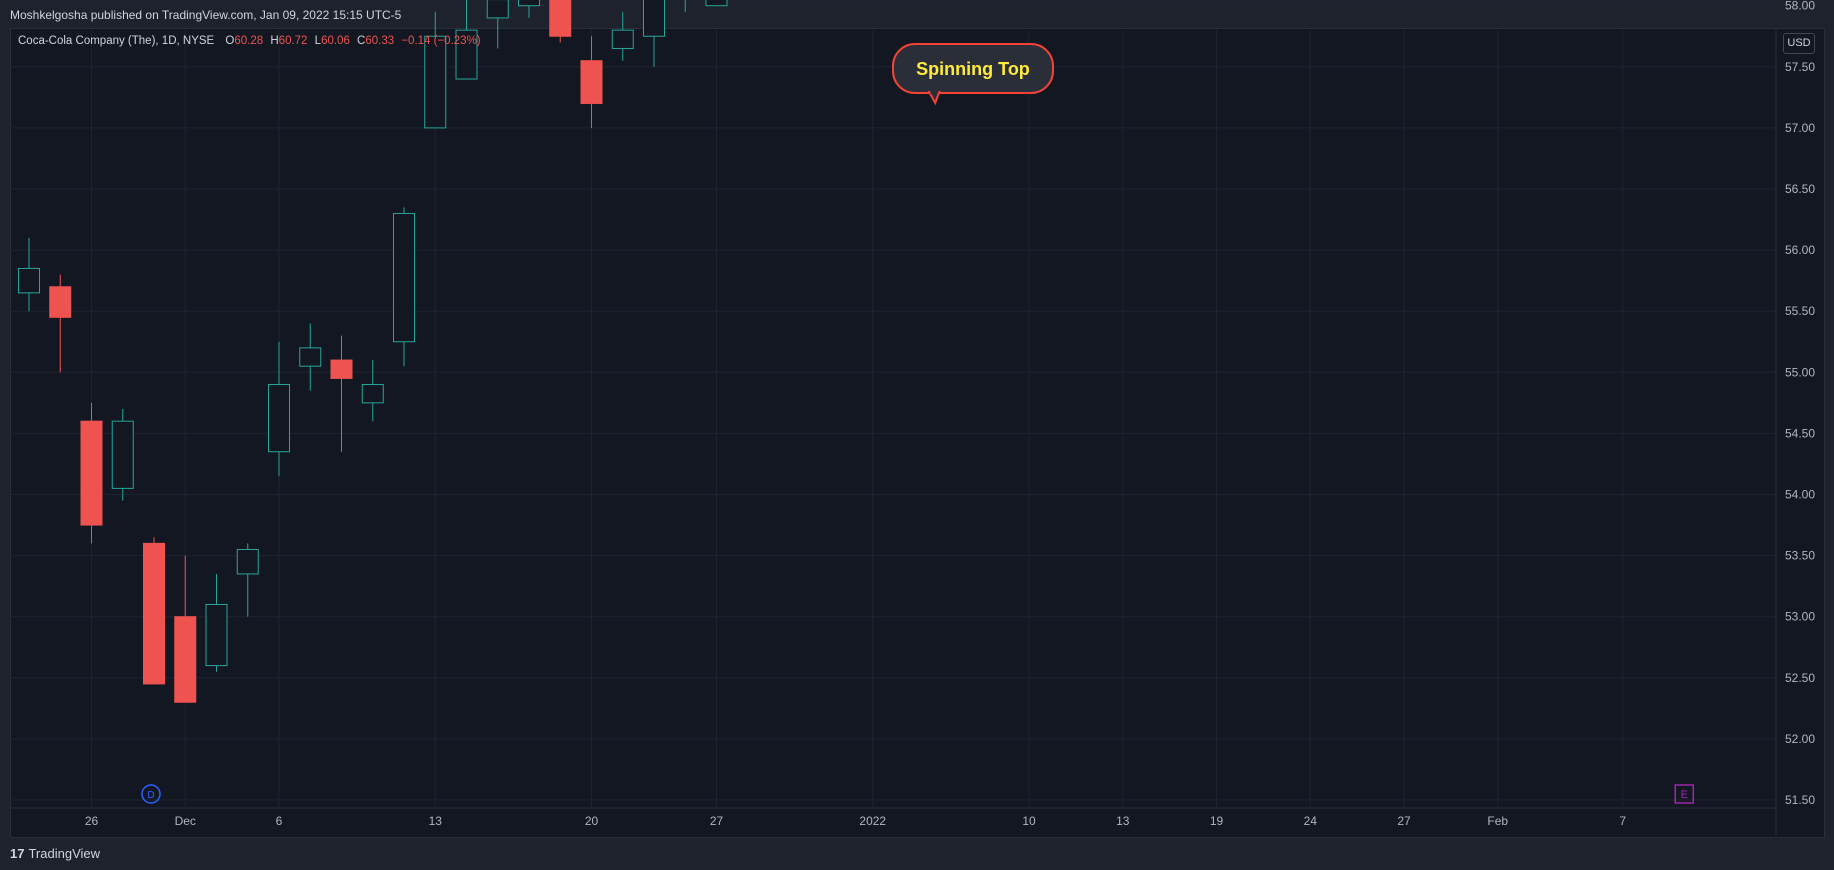  I want to click on currency-button: USD, so click(1799, 43).